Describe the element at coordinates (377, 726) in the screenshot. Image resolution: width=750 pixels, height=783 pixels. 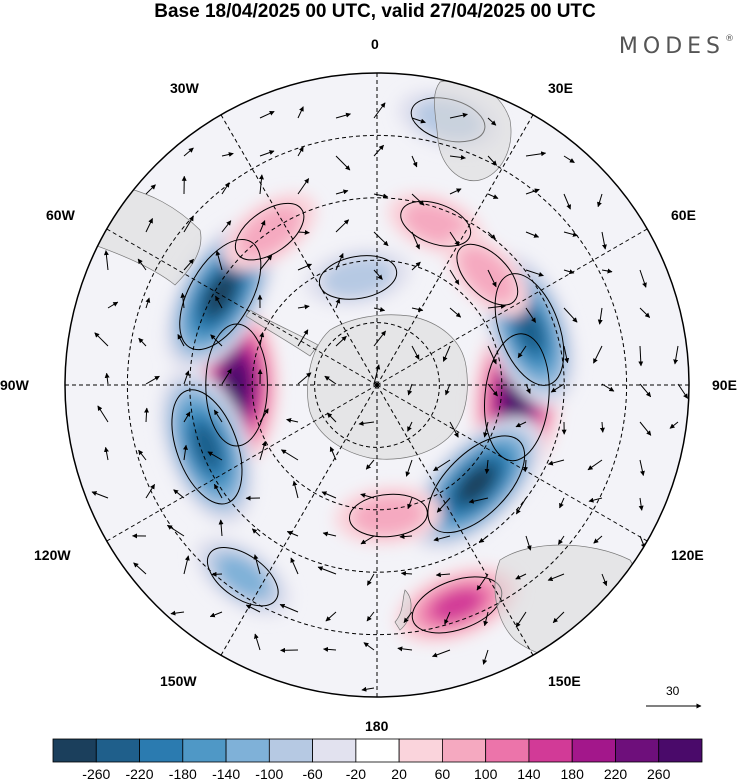
I see `lon-label-180: 180` at that location.